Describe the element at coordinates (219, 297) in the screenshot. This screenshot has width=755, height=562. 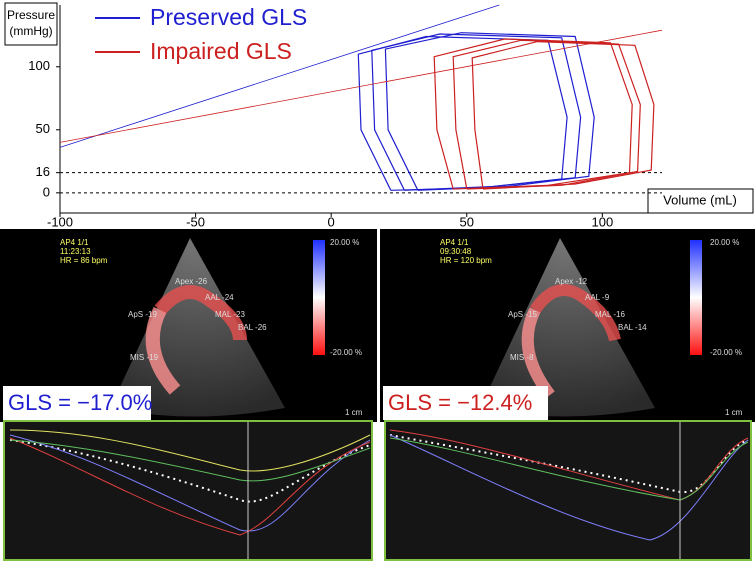
I see `segment-label: AAL -24` at that location.